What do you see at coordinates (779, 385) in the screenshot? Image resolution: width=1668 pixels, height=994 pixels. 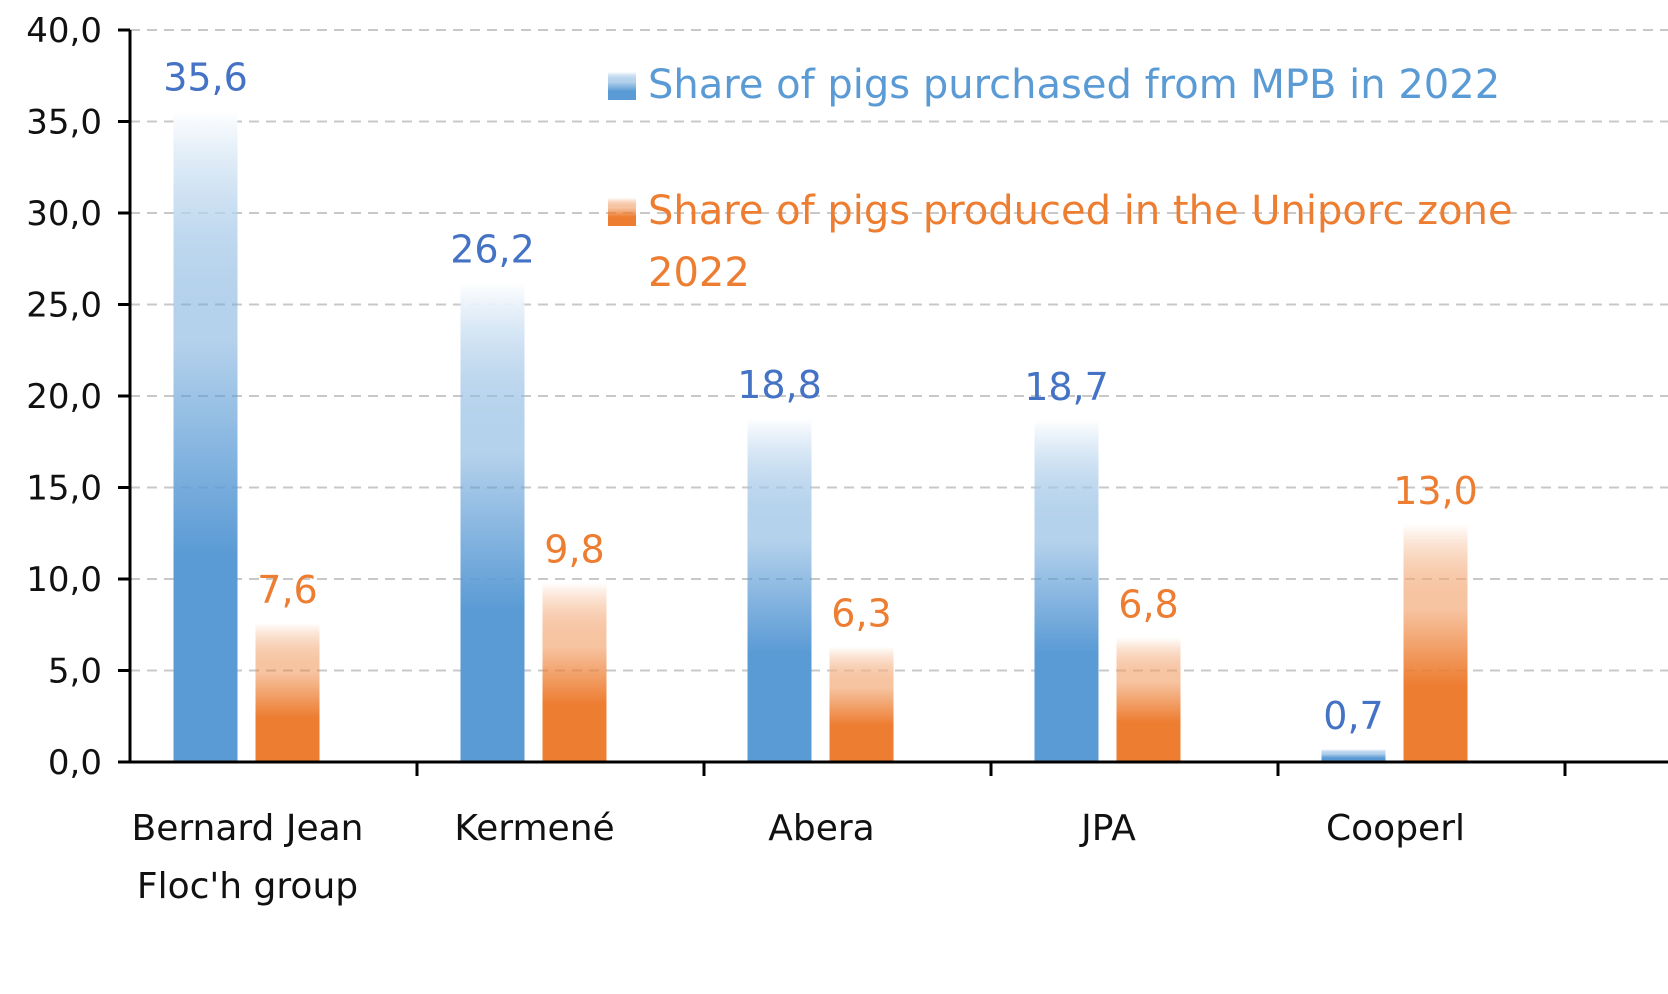 I see `data-label: 18,8` at bounding box center [779, 385].